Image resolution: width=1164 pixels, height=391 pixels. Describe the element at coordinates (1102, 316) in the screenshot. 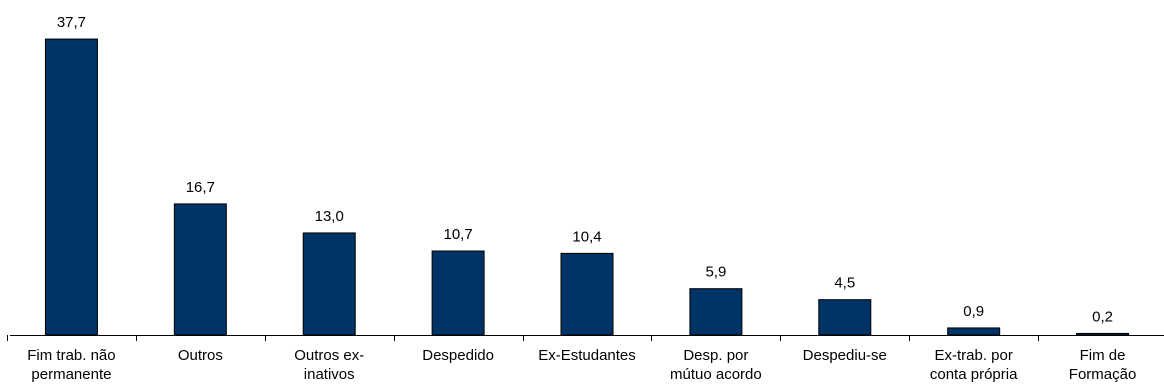

I see `data-label: 0,2` at that location.